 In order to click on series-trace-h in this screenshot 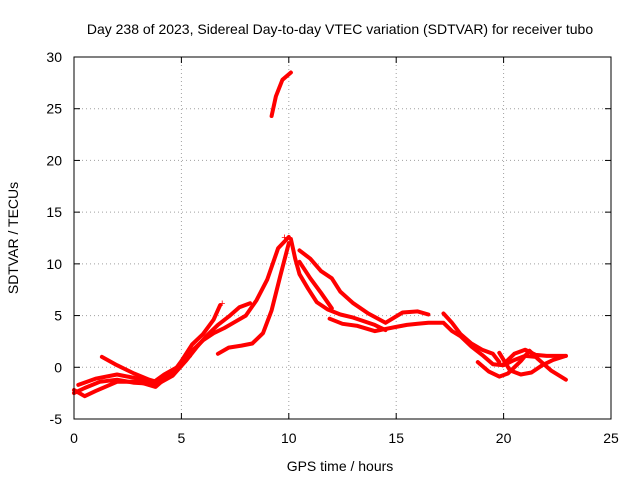, I will do `click(364, 286)`.